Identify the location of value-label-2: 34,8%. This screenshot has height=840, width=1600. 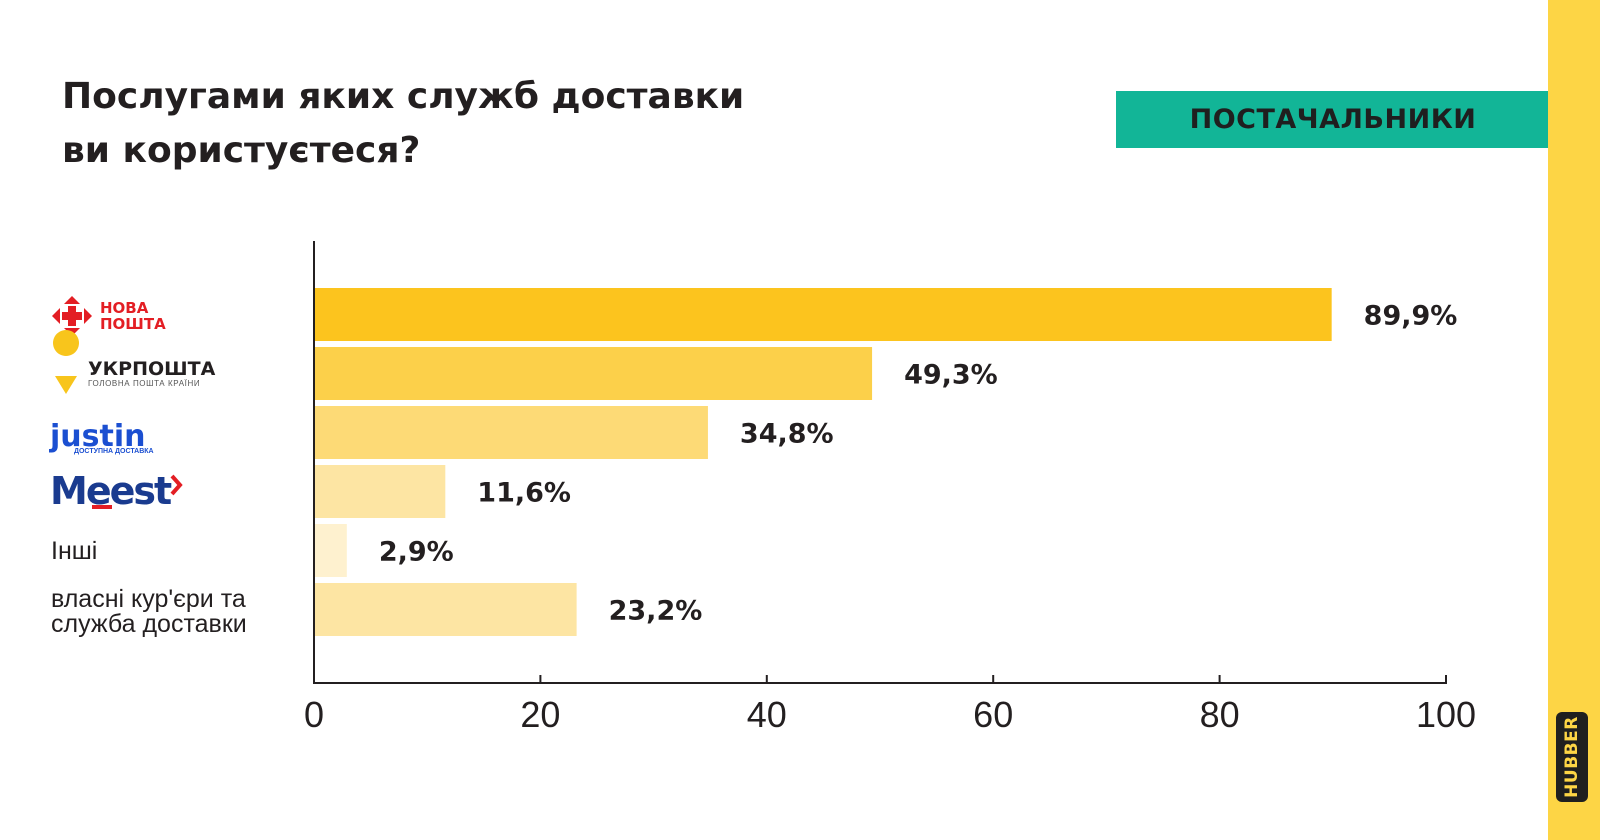
(787, 434).